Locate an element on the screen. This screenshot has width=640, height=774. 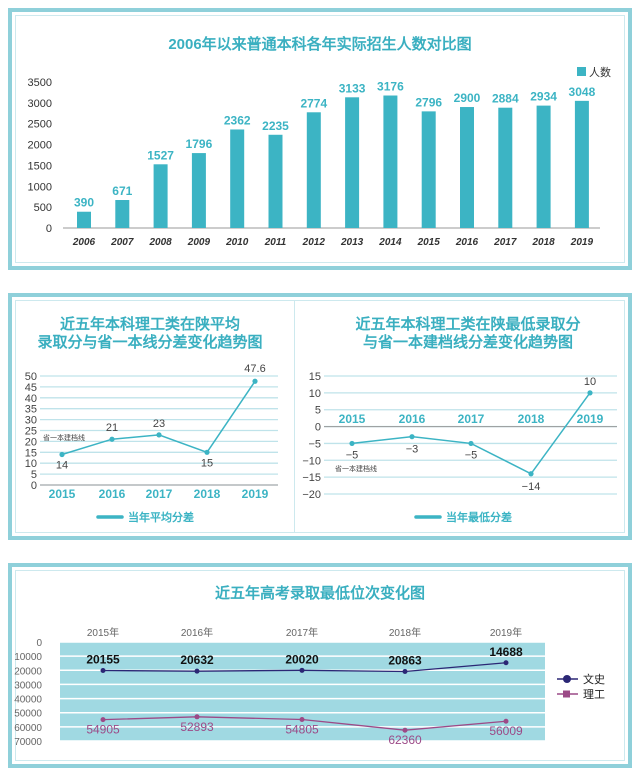
data-label: 2884 is located at coordinates (505, 99).